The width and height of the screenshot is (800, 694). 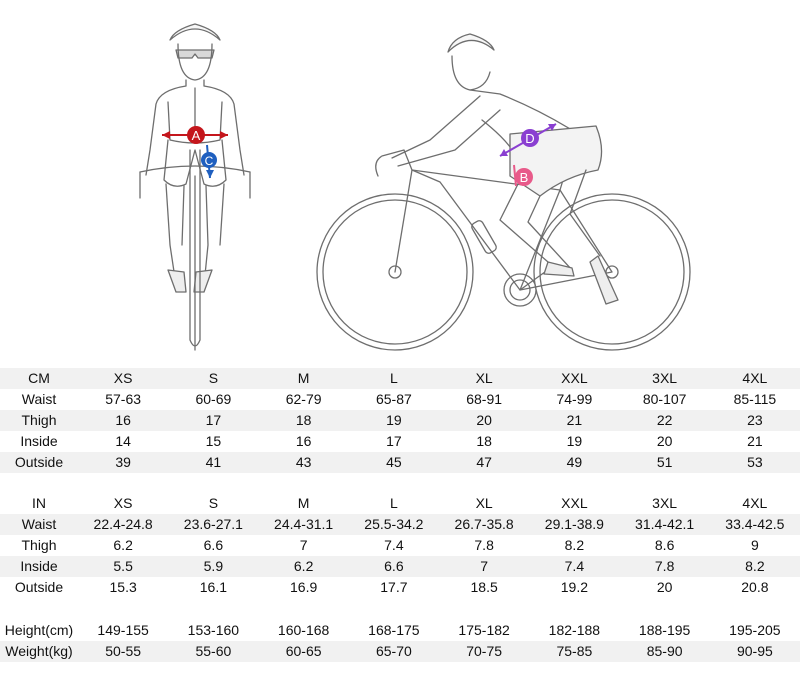 I want to click on table-cell: 19.2, so click(x=574, y=587).